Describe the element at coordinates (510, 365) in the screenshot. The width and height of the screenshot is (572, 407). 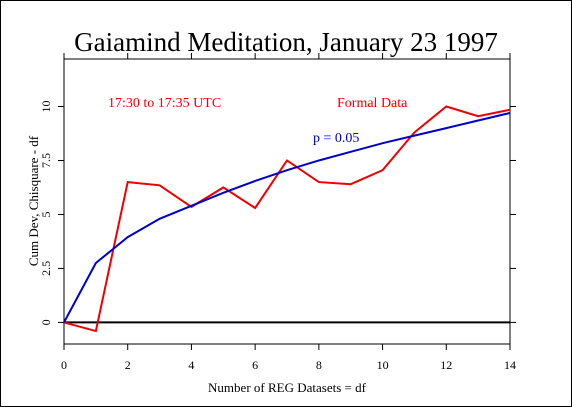
I see `x-tick-label: 14` at that location.